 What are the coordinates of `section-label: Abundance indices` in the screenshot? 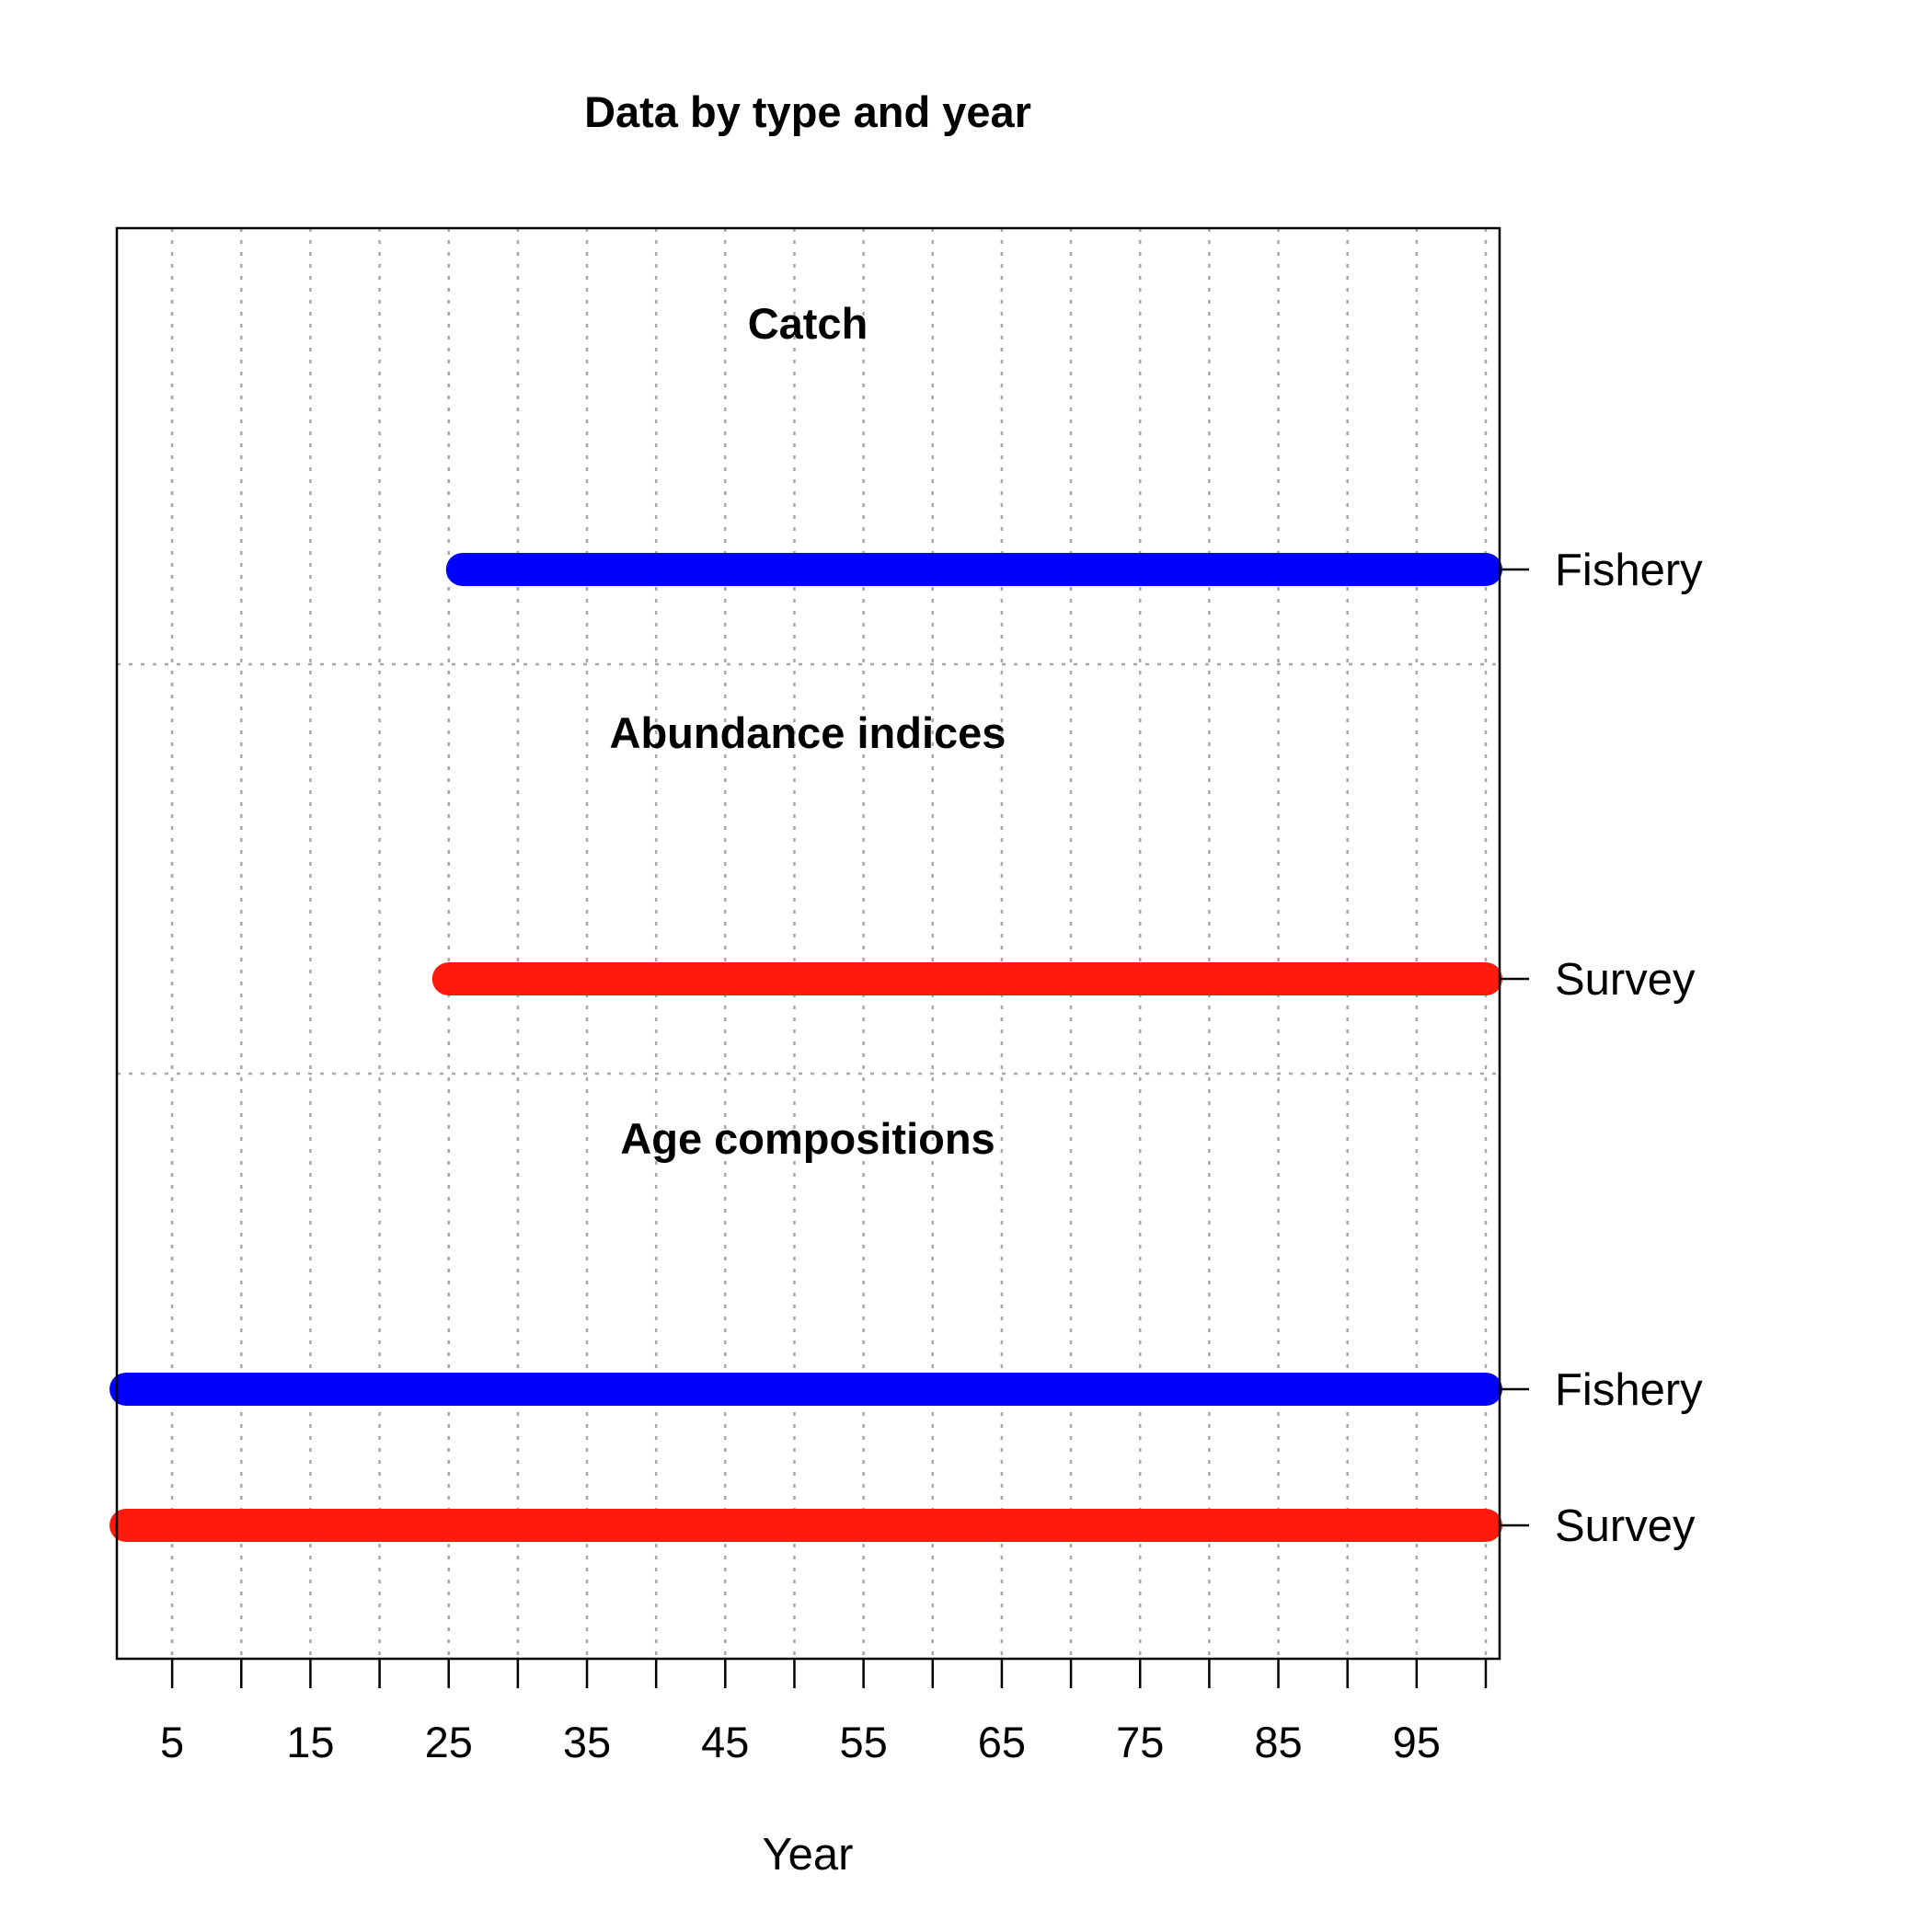 It's located at (808, 732).